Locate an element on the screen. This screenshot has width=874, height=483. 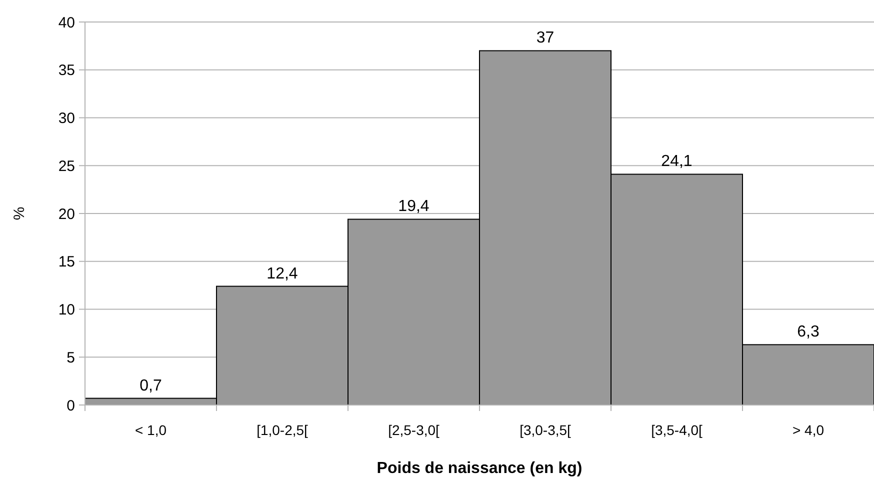
data-label: 24,1 is located at coordinates (676, 161).